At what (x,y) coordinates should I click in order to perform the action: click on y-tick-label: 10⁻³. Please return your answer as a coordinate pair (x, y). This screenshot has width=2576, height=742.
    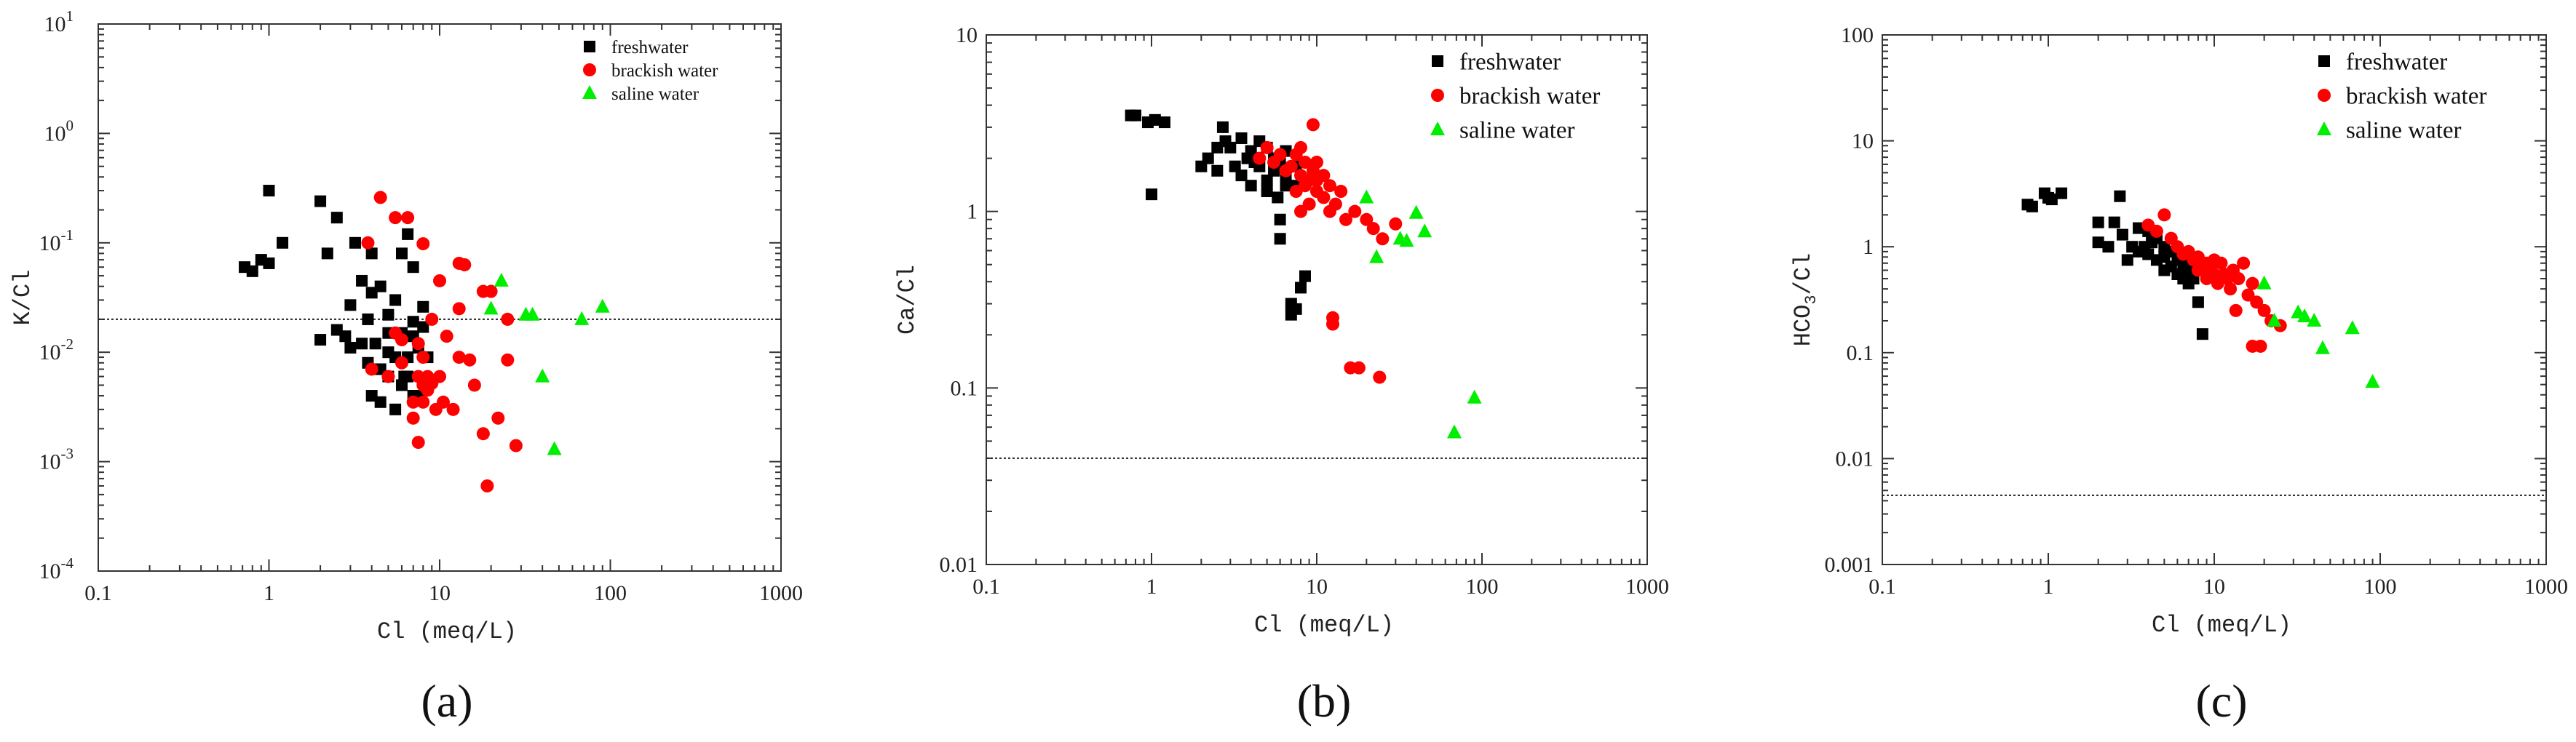
    Looking at the image, I should click on (56, 459).